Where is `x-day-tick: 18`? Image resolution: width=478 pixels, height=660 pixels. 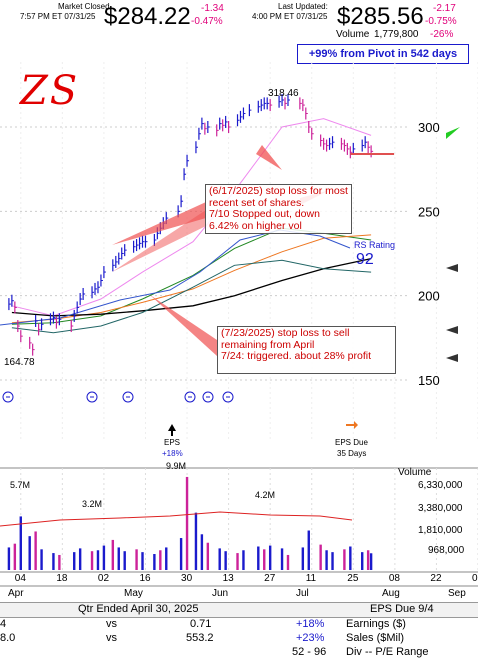
x-day-tick: 18 is located at coordinates (62, 578).